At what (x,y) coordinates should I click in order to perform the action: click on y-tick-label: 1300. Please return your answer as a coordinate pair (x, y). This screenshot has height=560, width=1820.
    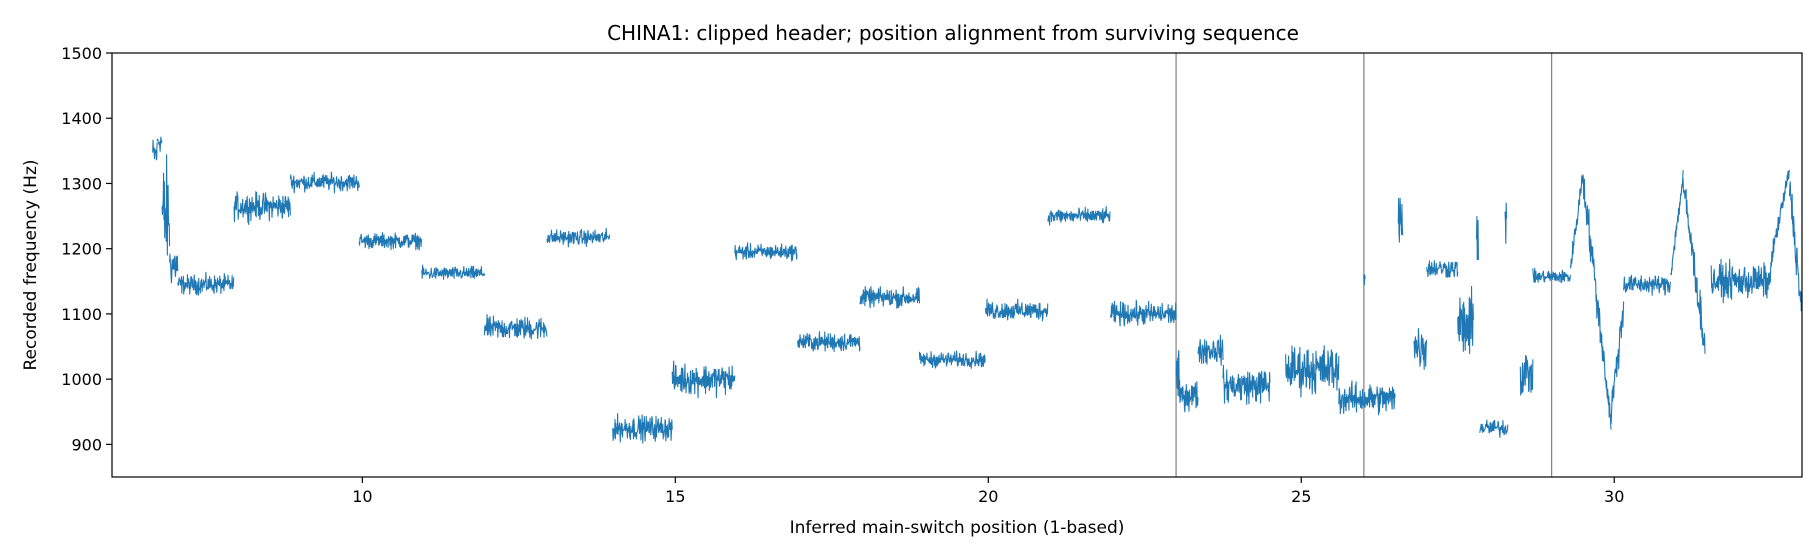
    Looking at the image, I should click on (81, 183).